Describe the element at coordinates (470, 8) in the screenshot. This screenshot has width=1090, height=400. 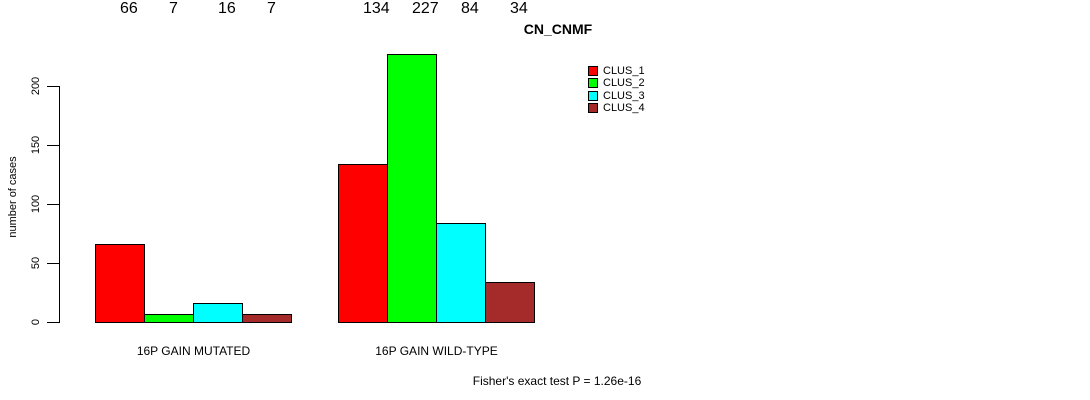
I see `bar-value-label: 84` at that location.